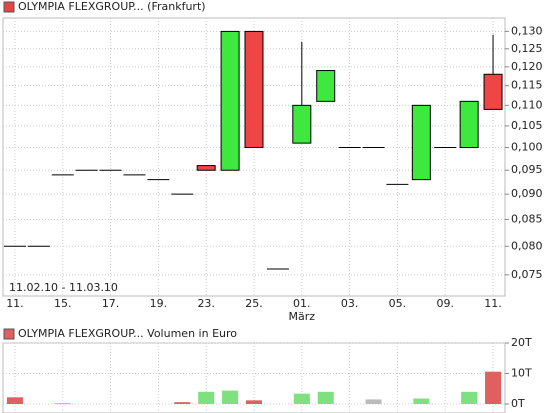  What do you see at coordinates (527, 48) in the screenshot?
I see `y-tick-label: 0,125` at bounding box center [527, 48].